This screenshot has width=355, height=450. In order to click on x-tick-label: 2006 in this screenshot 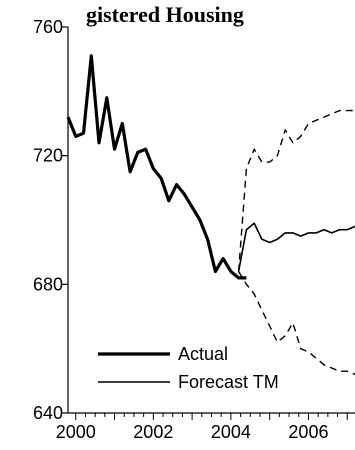, I will do `click(308, 432)`.